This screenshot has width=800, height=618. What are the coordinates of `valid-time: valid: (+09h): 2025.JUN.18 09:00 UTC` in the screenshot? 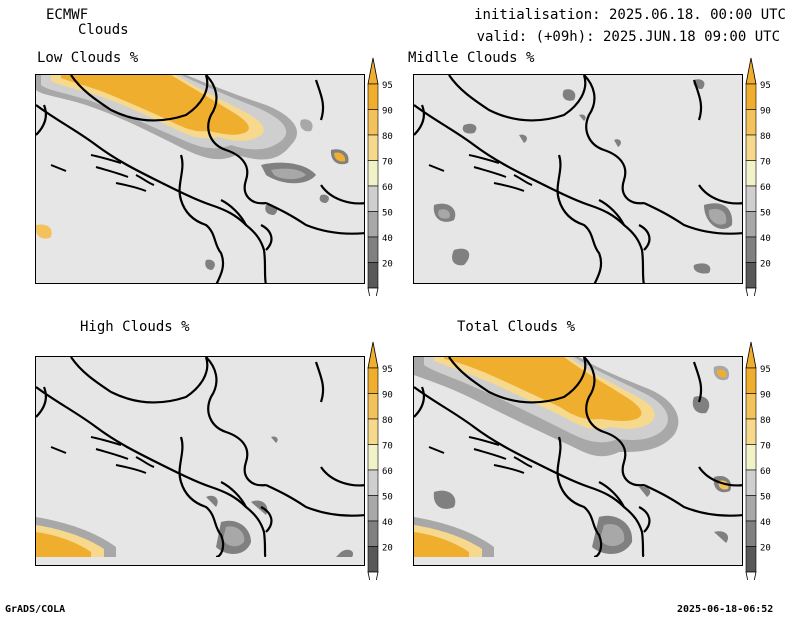 It's located at (628, 37).